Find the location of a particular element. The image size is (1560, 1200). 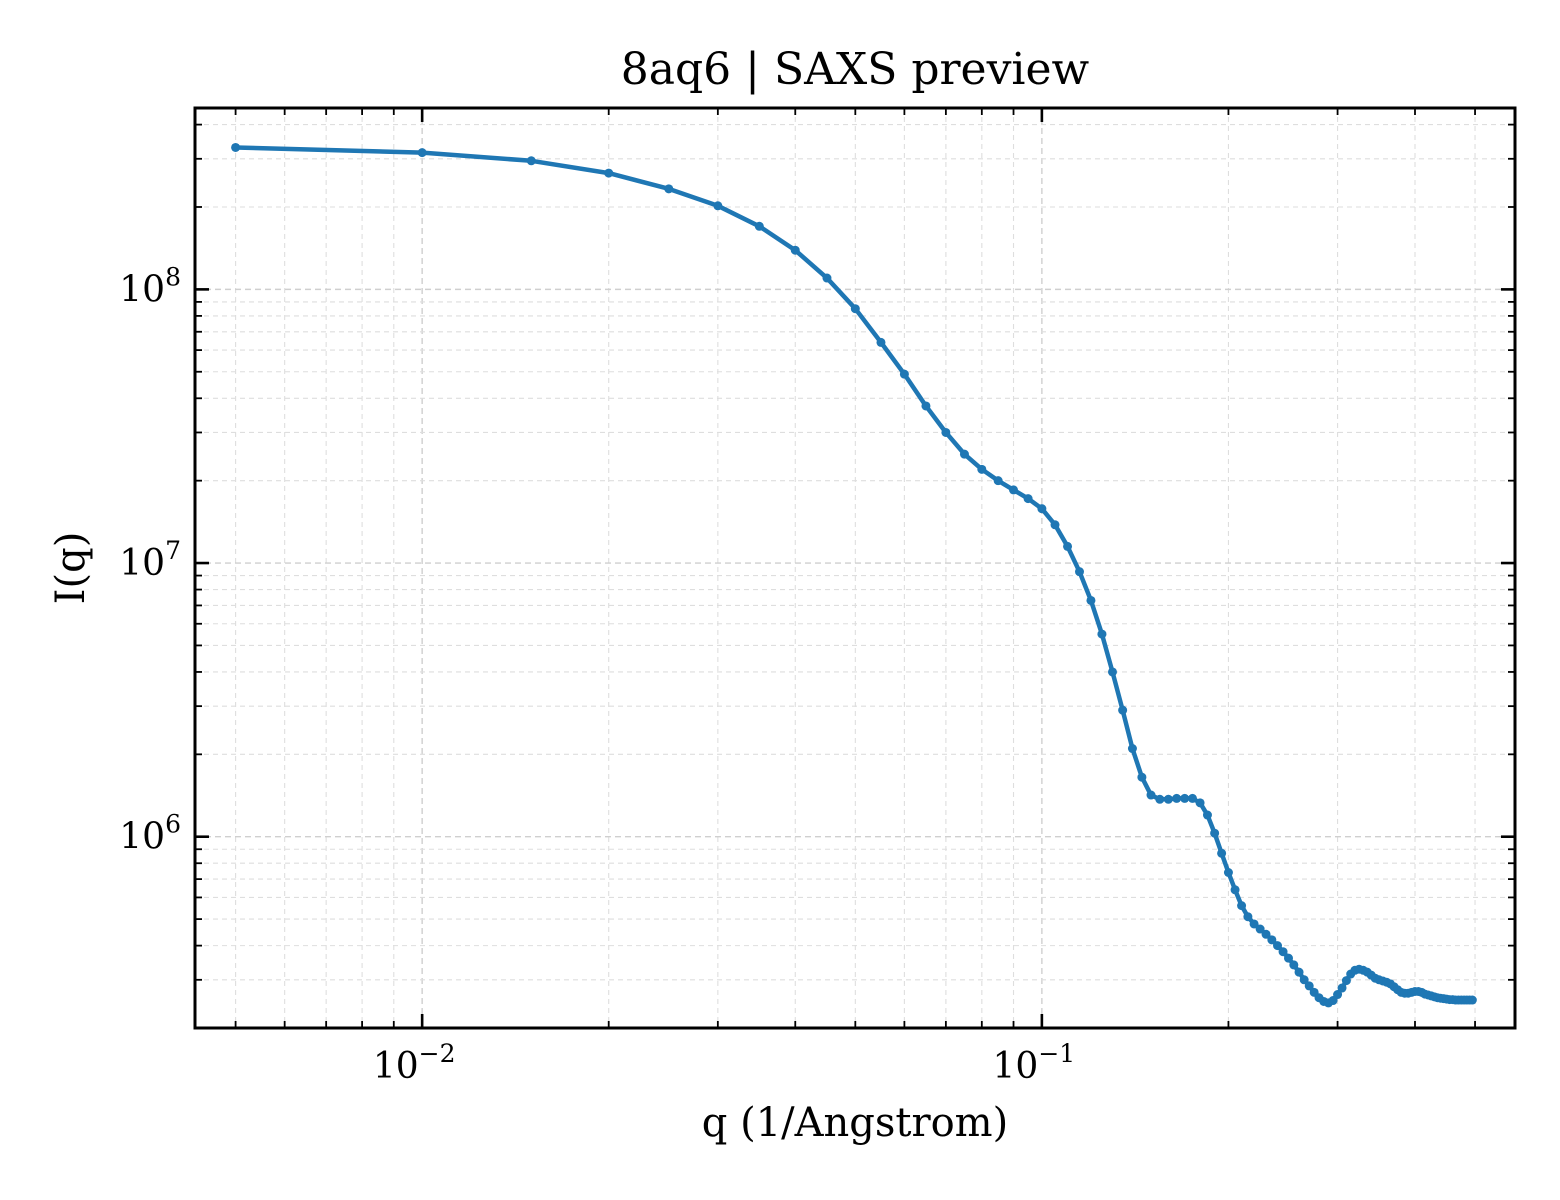

y-tick-label: 10⁶ is located at coordinates (150, 834).